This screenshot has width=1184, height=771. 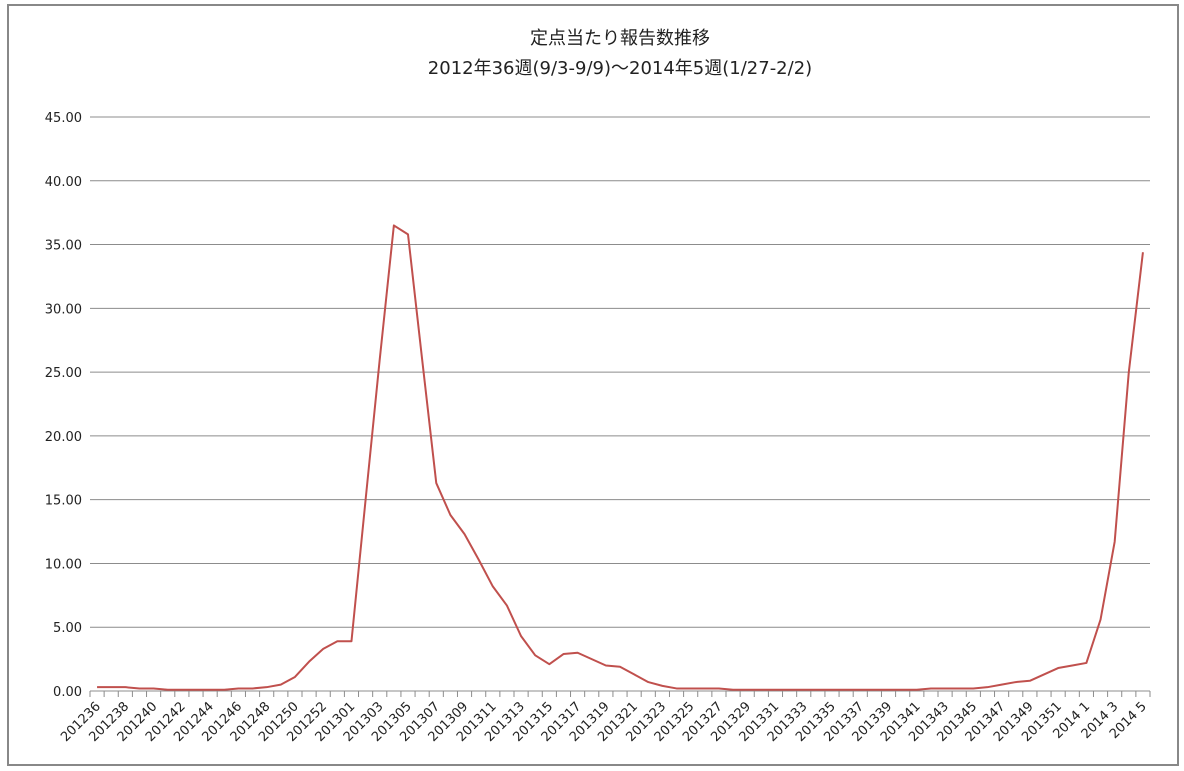 I want to click on y-tick-label: 45.00, so click(x=63, y=118).